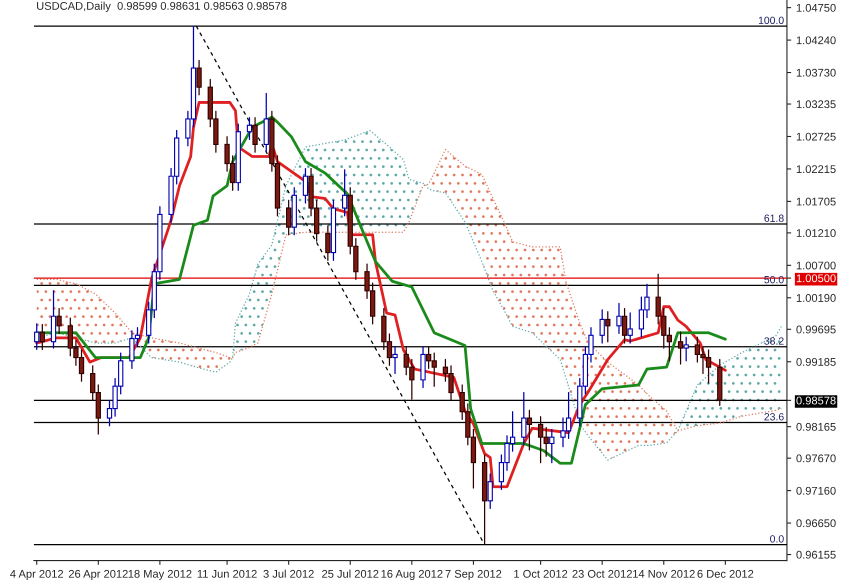 Image resolution: width=848 pixels, height=587 pixels. I want to click on y-tick-label: 1.00190, so click(816, 298).